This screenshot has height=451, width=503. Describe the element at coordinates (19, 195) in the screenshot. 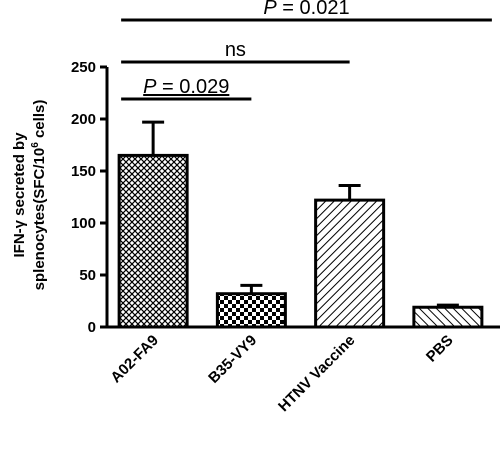

I see `y-axis-title-line1: IFN-γ secreted by` at that location.